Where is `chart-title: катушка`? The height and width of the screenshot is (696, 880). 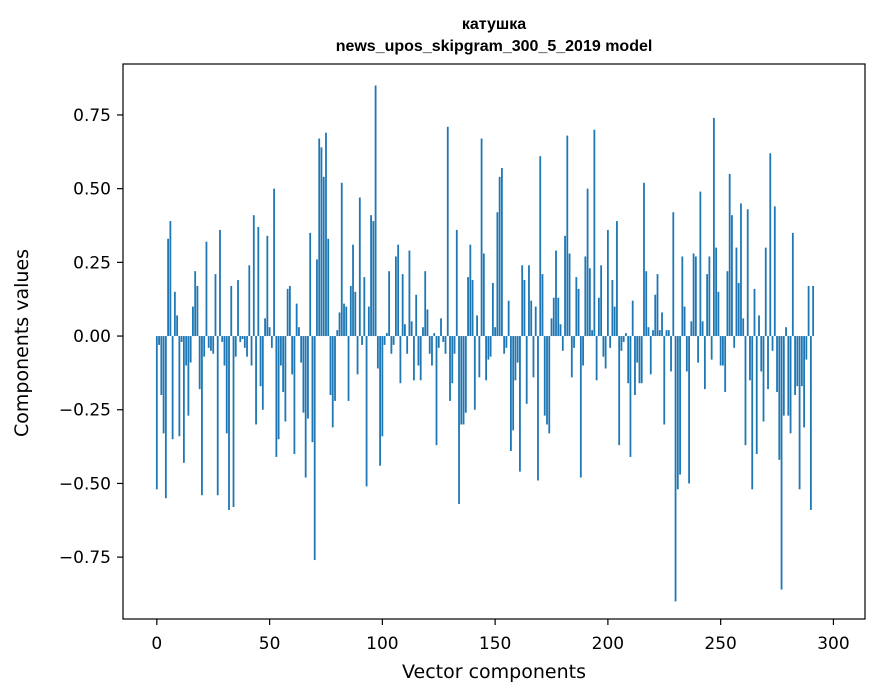
chart-title: катушка is located at coordinates (494, 24).